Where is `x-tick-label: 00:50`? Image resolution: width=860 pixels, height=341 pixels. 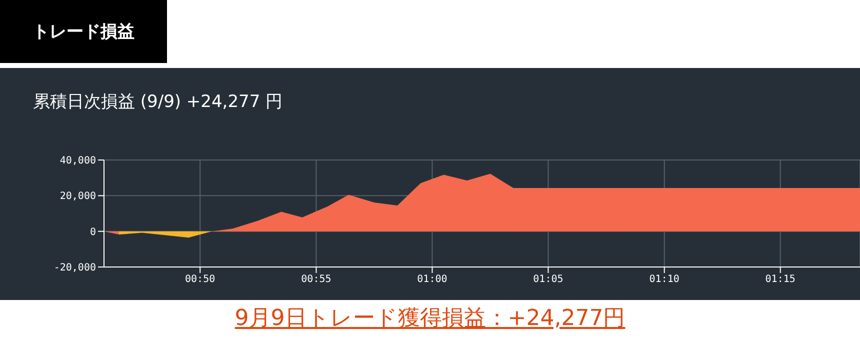 x-tick-label: 00:50 is located at coordinates (200, 280).